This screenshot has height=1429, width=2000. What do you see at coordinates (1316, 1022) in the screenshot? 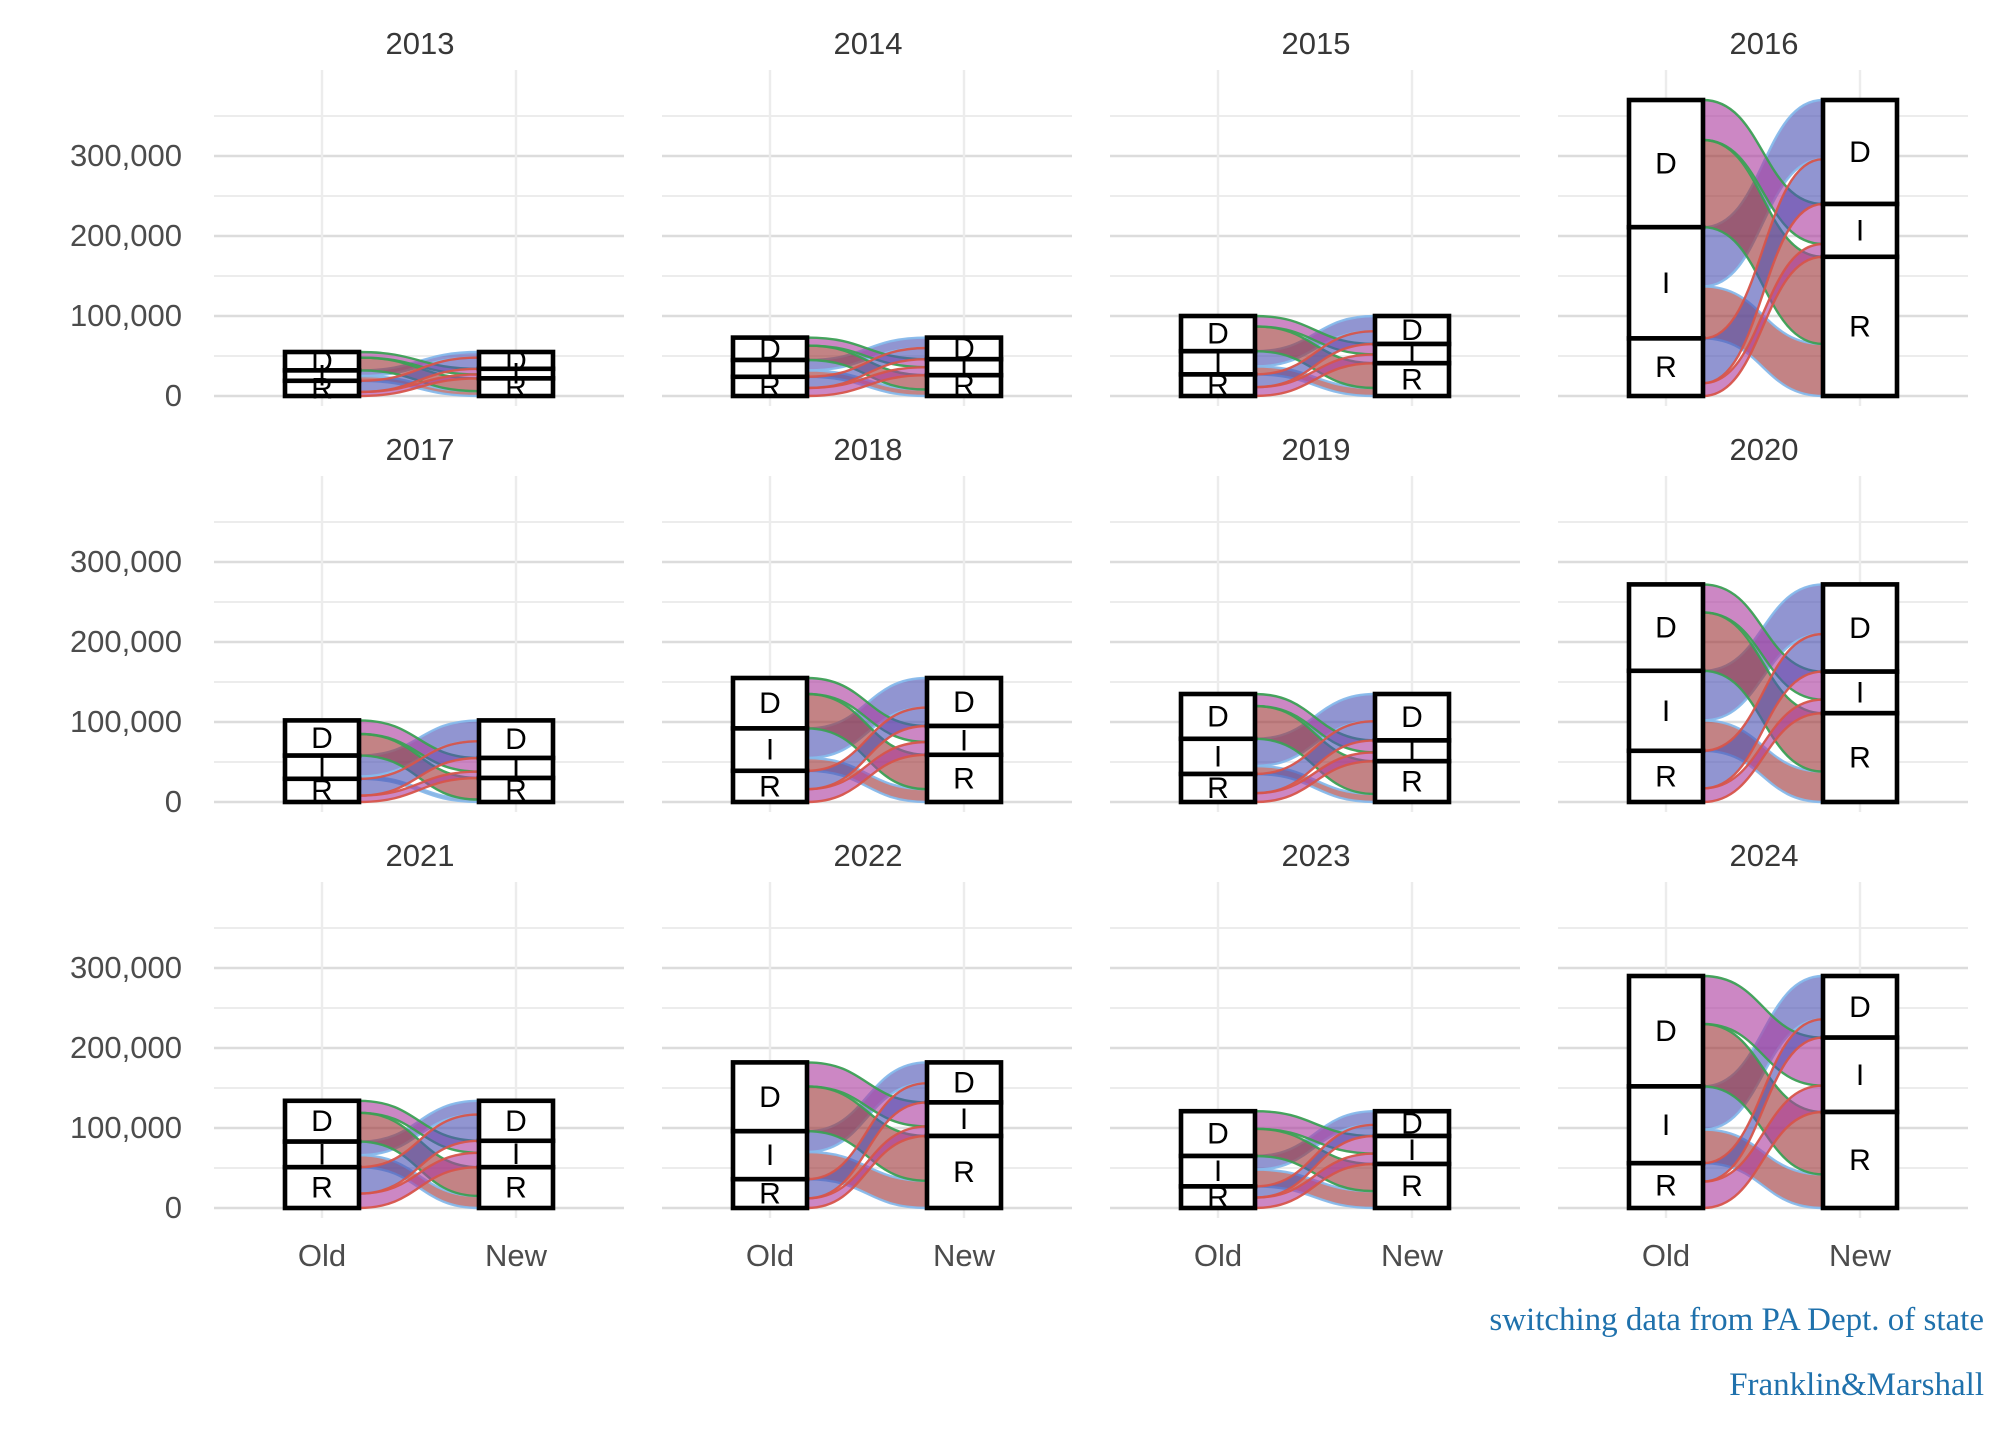
I see `facet-2023: 2023 D I R D I R` at bounding box center [1316, 1022].